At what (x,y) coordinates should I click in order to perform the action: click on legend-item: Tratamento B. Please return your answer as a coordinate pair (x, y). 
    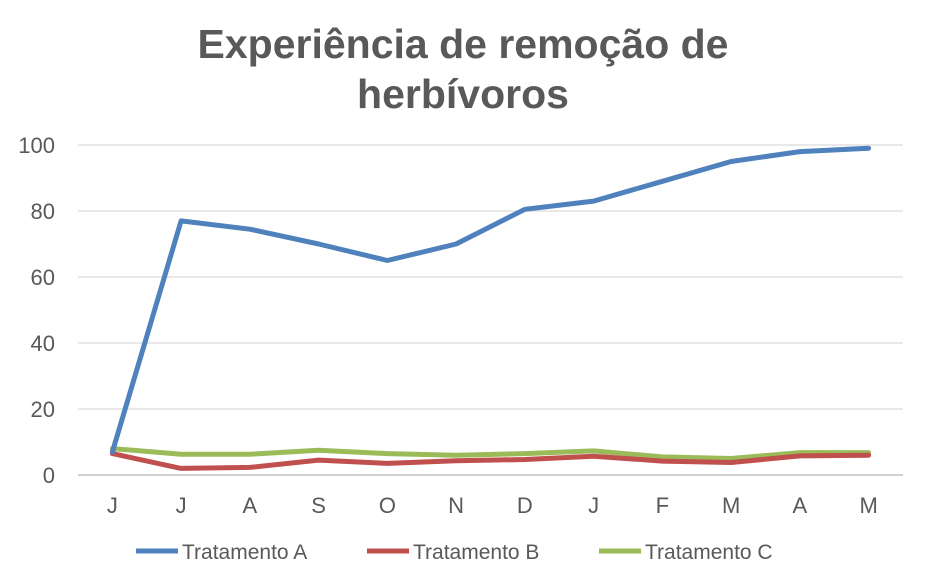
    Looking at the image, I should click on (453, 552).